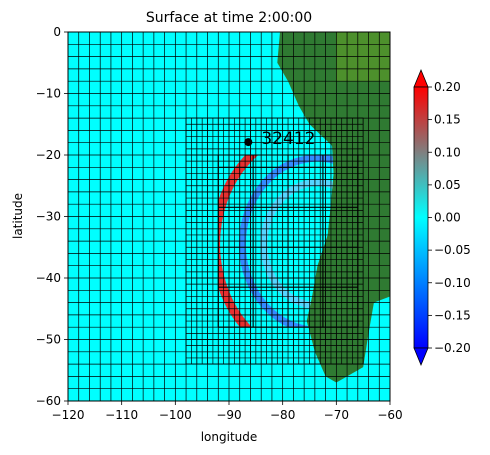 This screenshot has height=455, width=490. Describe the element at coordinates (48, 217) in the screenshot. I see `y-tick-label: −30` at that location.